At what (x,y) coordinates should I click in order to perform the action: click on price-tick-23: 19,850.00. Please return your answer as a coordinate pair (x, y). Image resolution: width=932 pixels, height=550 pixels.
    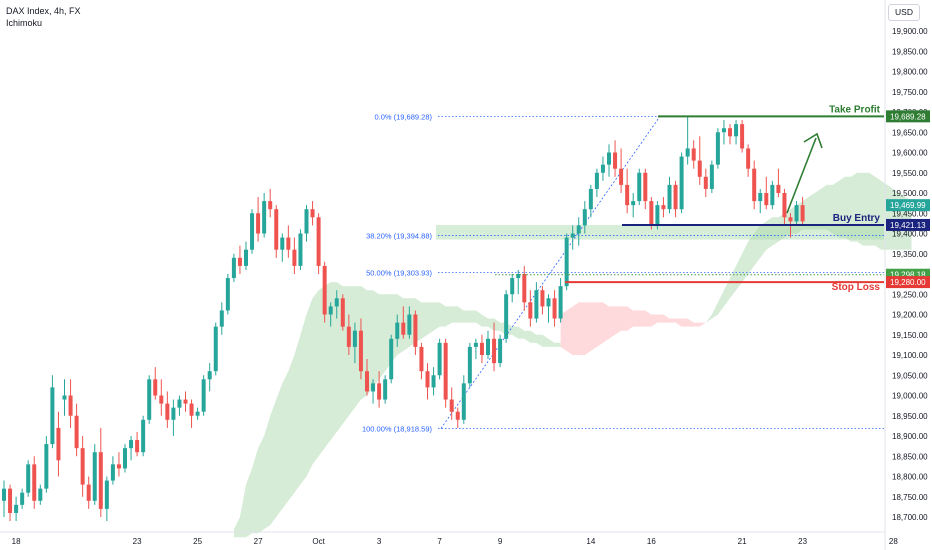
    Looking at the image, I should click on (910, 51).